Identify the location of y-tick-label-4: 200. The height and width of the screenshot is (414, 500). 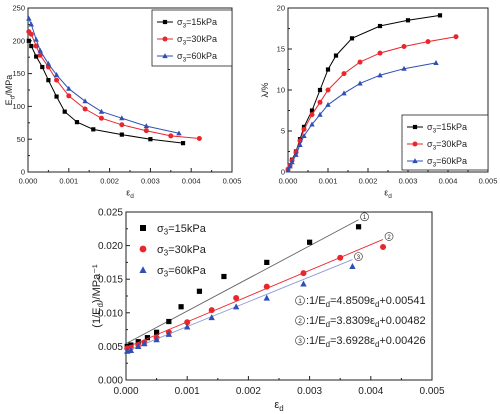
(18, 40).